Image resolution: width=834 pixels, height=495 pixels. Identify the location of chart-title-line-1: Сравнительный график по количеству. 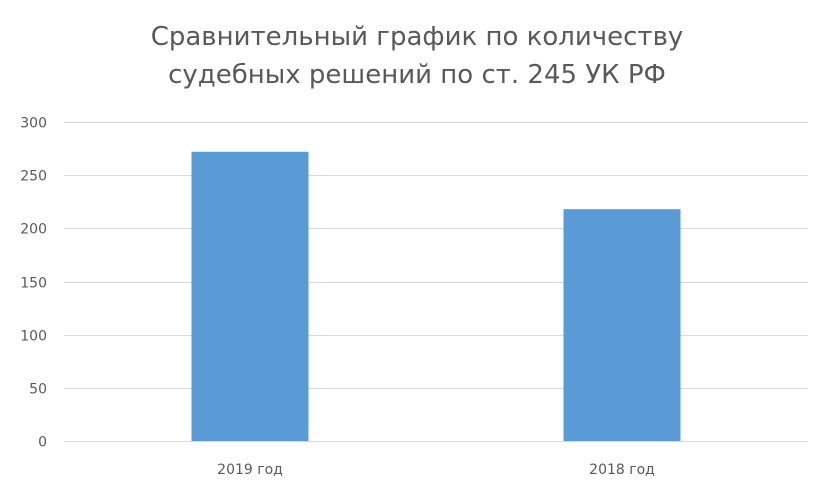
(417, 37).